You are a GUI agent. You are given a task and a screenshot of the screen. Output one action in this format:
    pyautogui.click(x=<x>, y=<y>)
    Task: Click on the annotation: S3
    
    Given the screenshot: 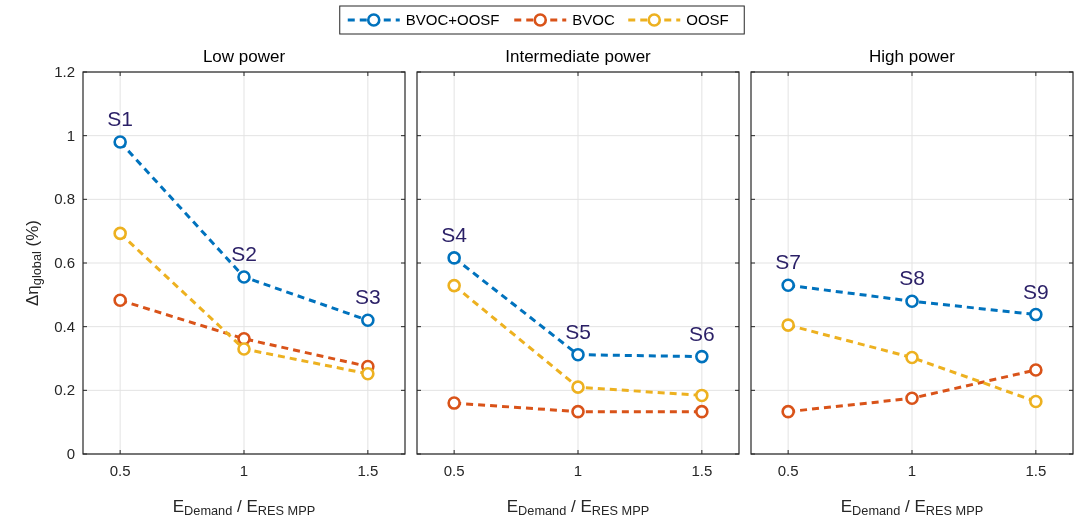 What is the action you would take?
    pyautogui.click(x=368, y=297)
    